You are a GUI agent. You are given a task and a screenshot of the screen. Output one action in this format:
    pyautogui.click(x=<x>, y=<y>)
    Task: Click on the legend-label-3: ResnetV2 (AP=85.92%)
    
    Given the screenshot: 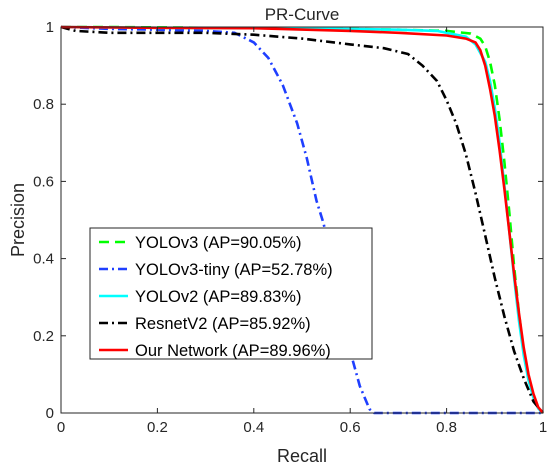 What is the action you would take?
    pyautogui.click(x=223, y=324)
    